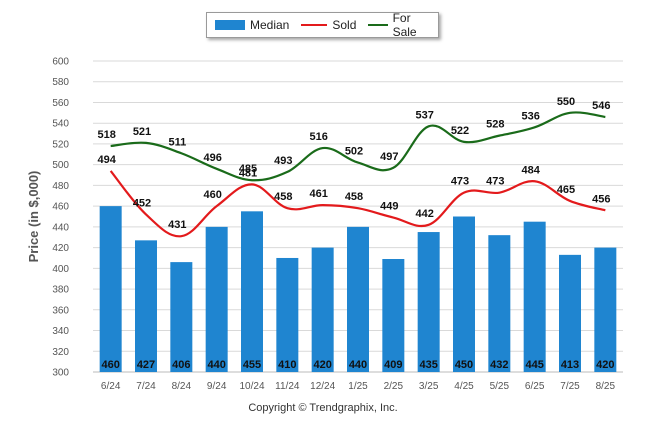 The image size is (646, 434). Describe the element at coordinates (212, 195) in the screenshot. I see `data-label-sold: 460` at that location.